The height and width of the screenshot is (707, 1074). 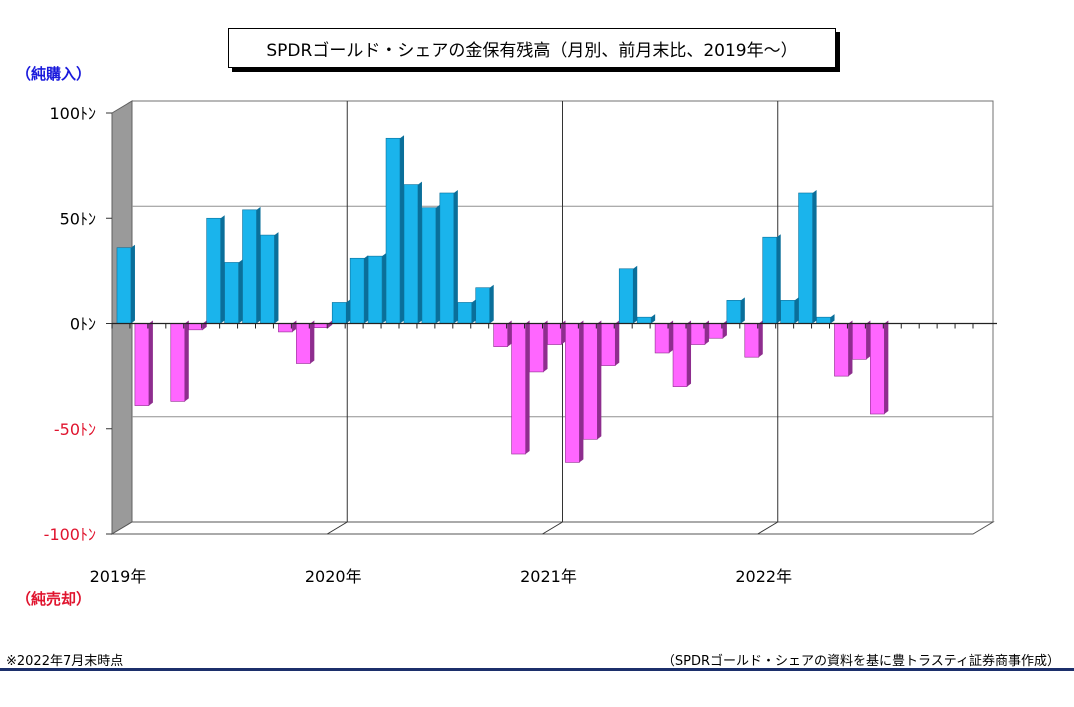 What do you see at coordinates (78, 218) in the screenshot?
I see `y-tick-label: 50ﾄﾝ` at bounding box center [78, 218].